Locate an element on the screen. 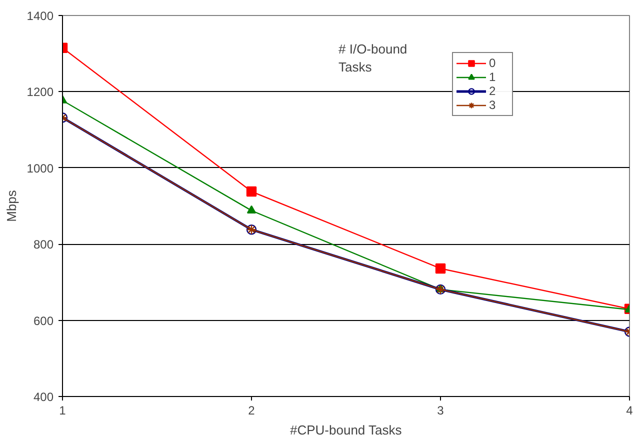 Image resolution: width=637 pixels, height=440 pixels. legend-label: 1 is located at coordinates (493, 77).